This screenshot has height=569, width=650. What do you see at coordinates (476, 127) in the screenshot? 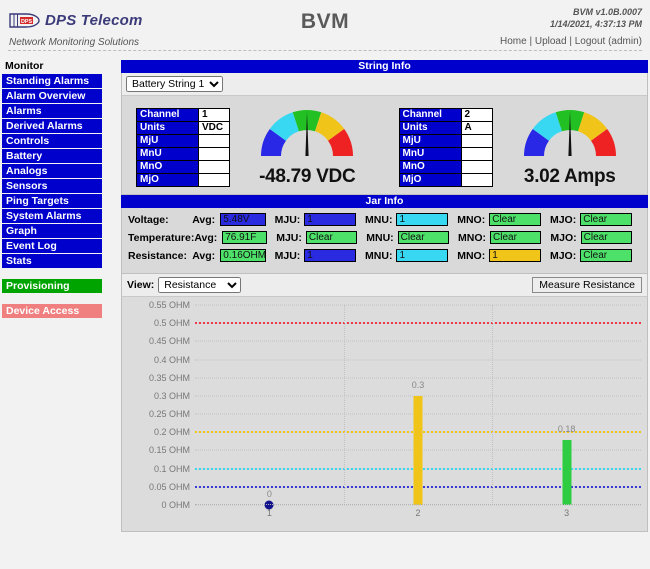
I see `channel-field-value: A` at bounding box center [476, 127].